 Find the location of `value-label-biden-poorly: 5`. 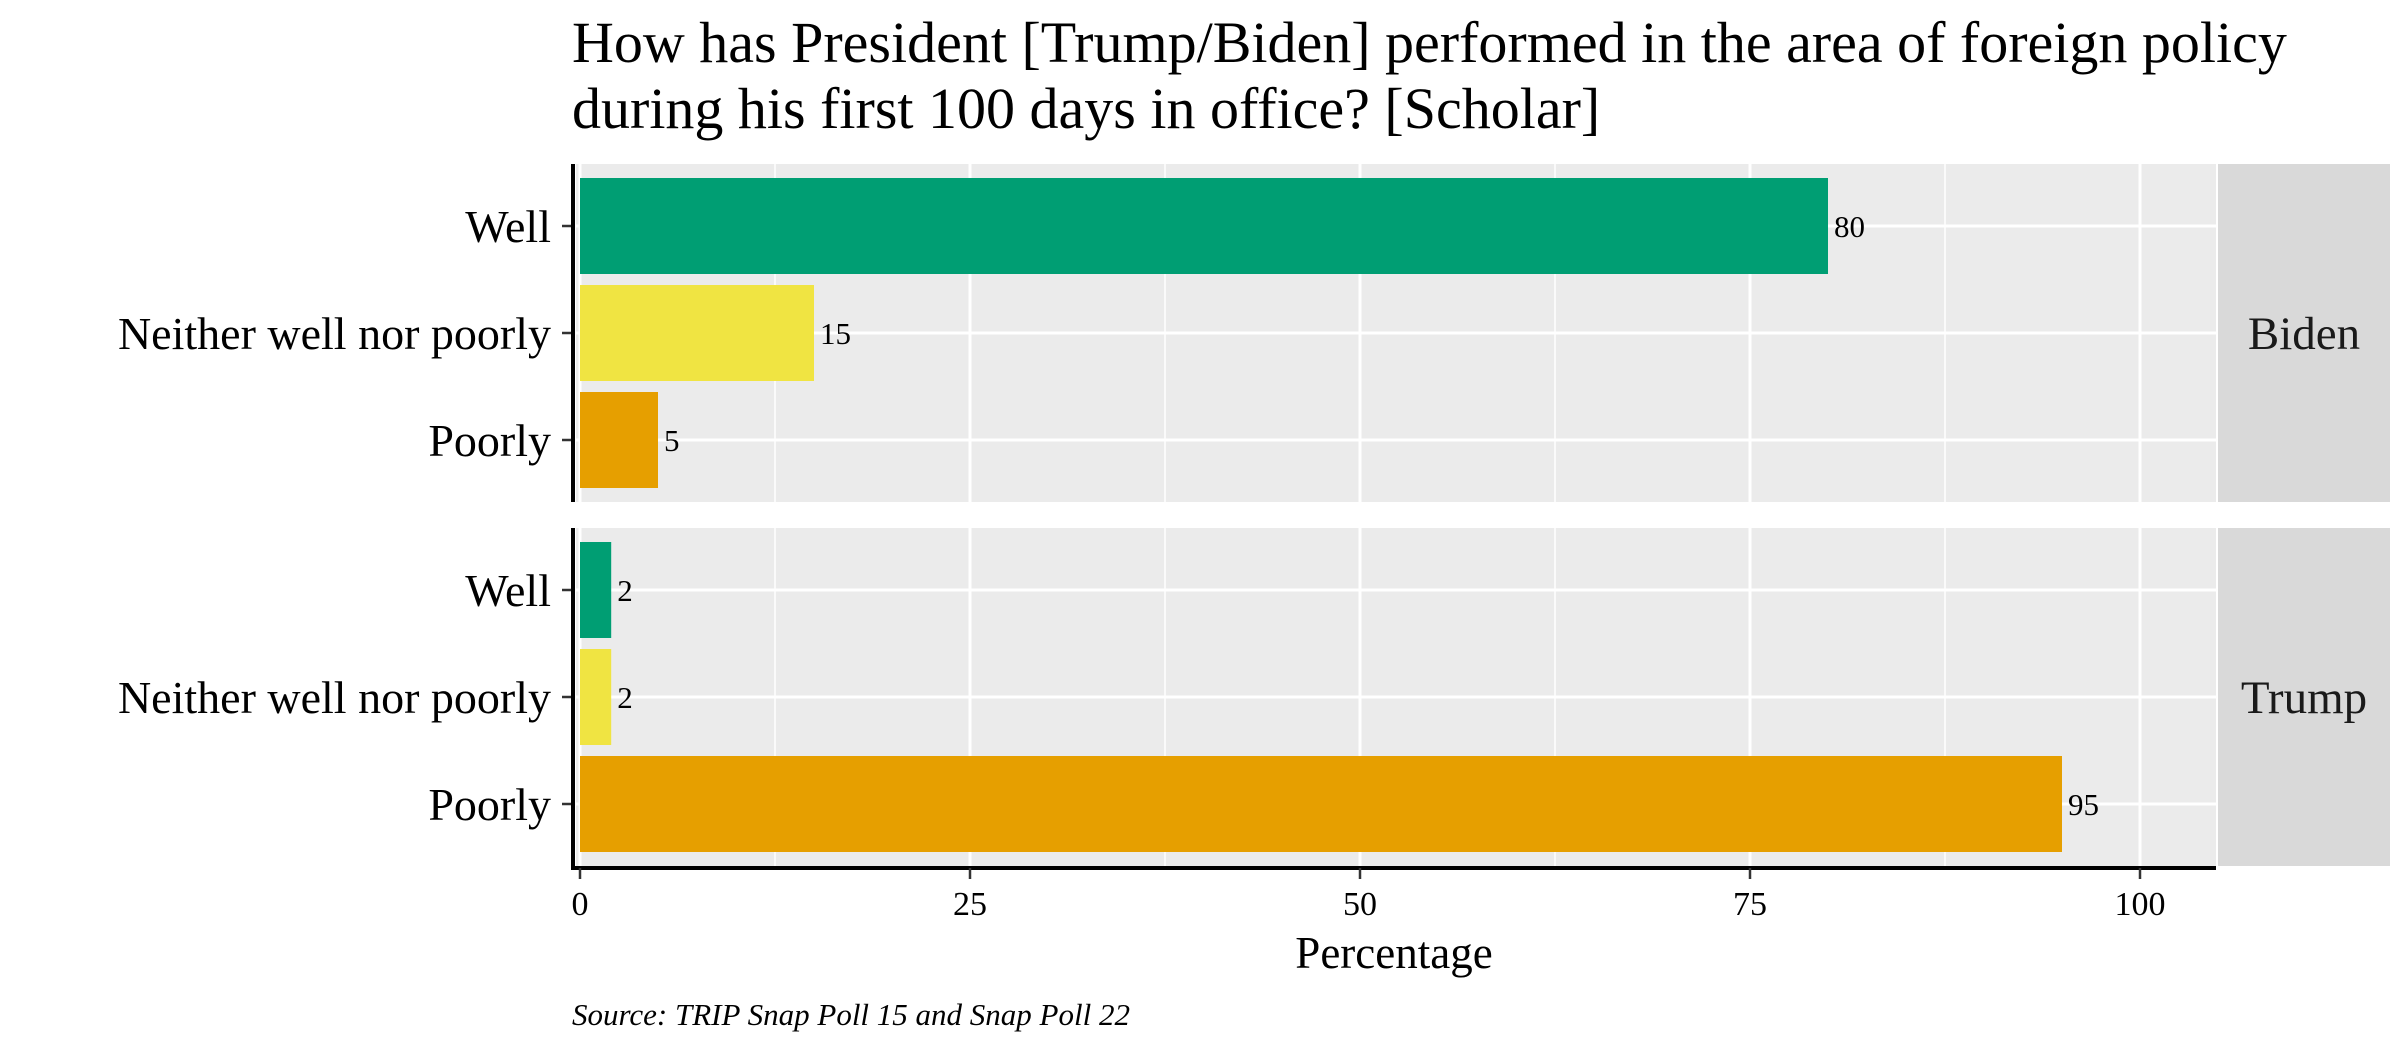

value-label-biden-poorly: 5 is located at coordinates (672, 440).